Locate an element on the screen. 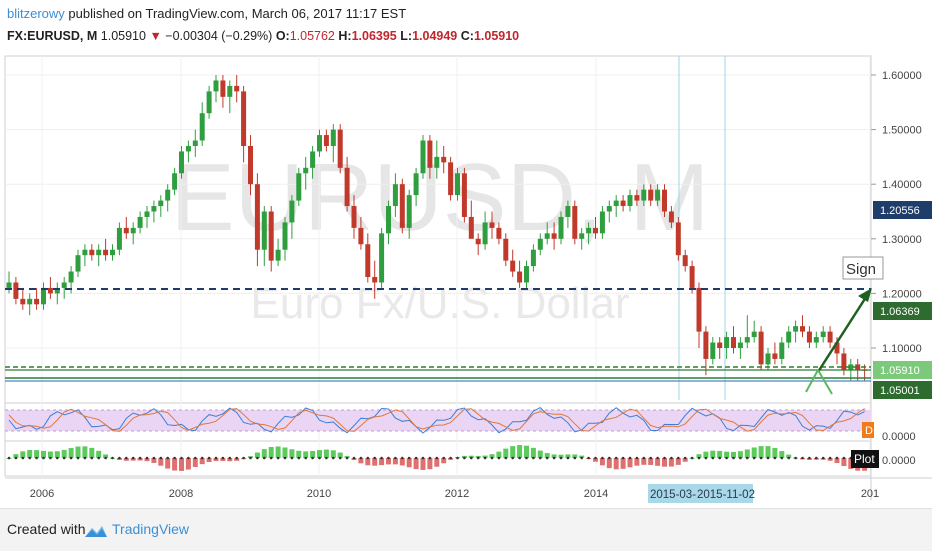  tradingview-brand: TradingView is located at coordinates (151, 529).